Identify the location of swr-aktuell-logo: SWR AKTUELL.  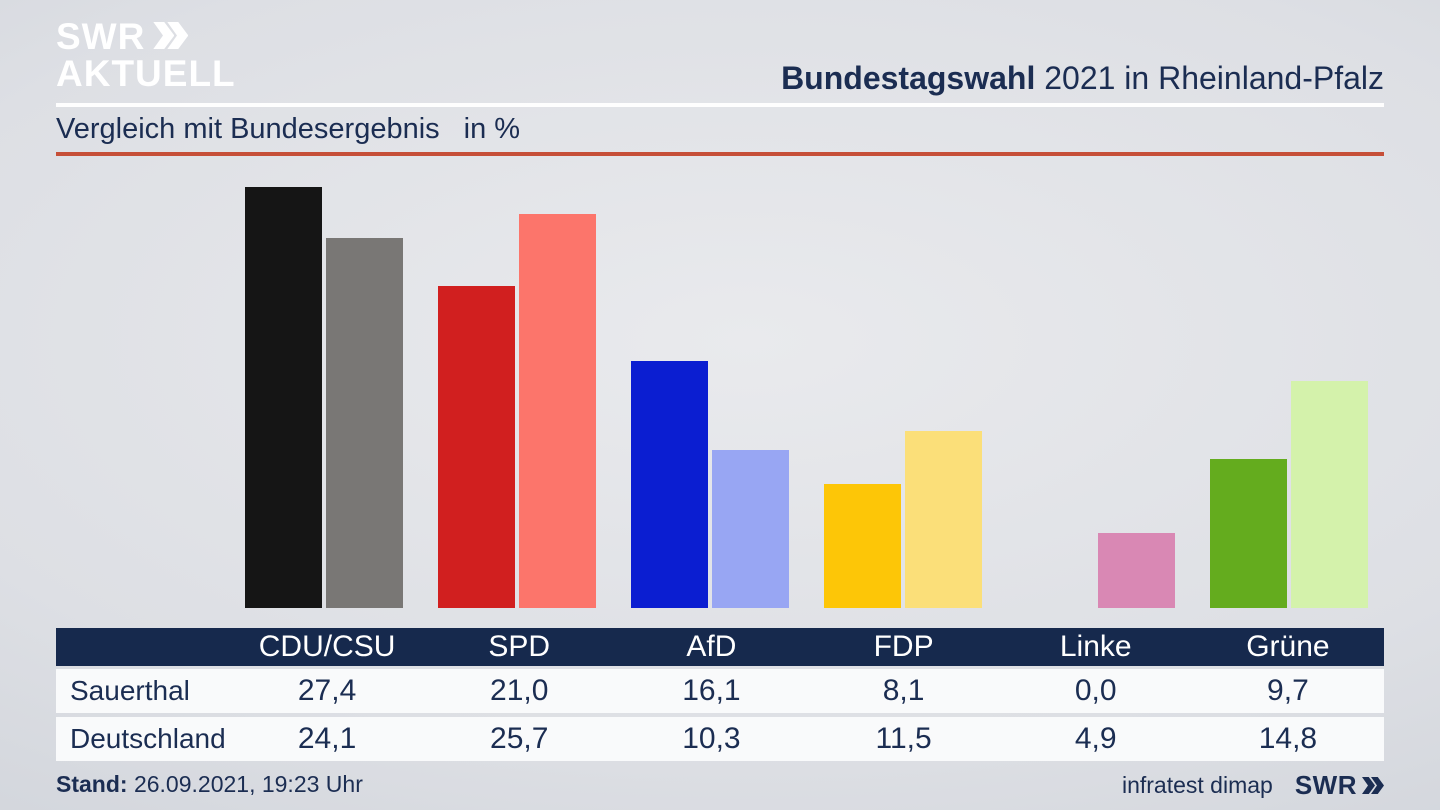
(146, 55).